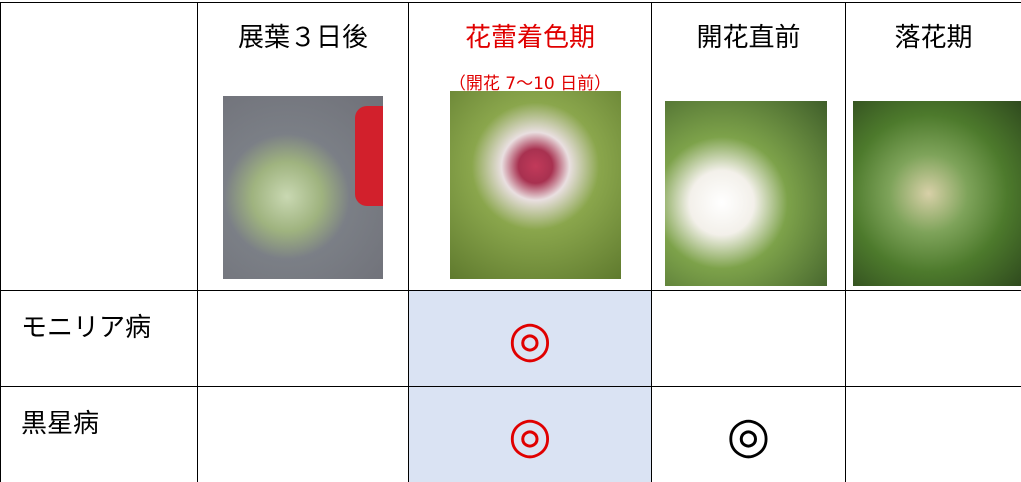  Describe the element at coordinates (529, 38) in the screenshot. I see `column-title: 花蕾着色期` at that location.